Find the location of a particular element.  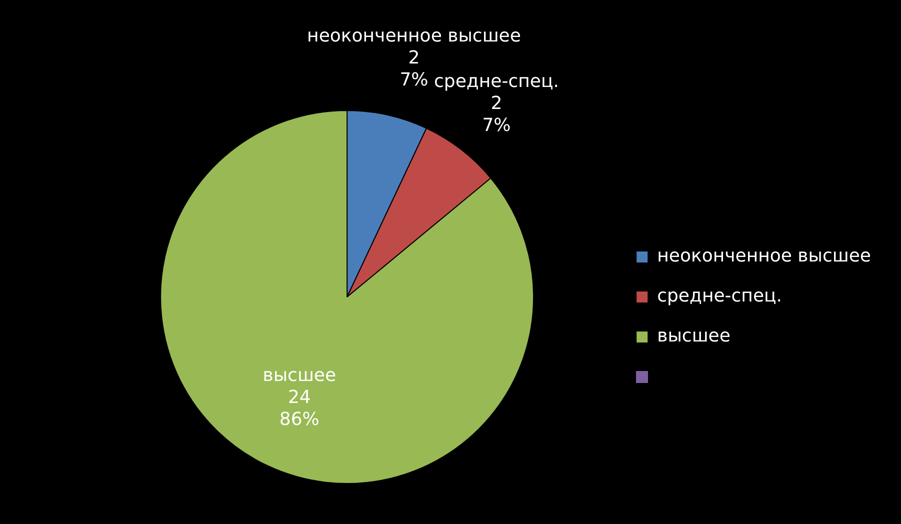

slice-label: средне-спец. is located at coordinates (496, 81).